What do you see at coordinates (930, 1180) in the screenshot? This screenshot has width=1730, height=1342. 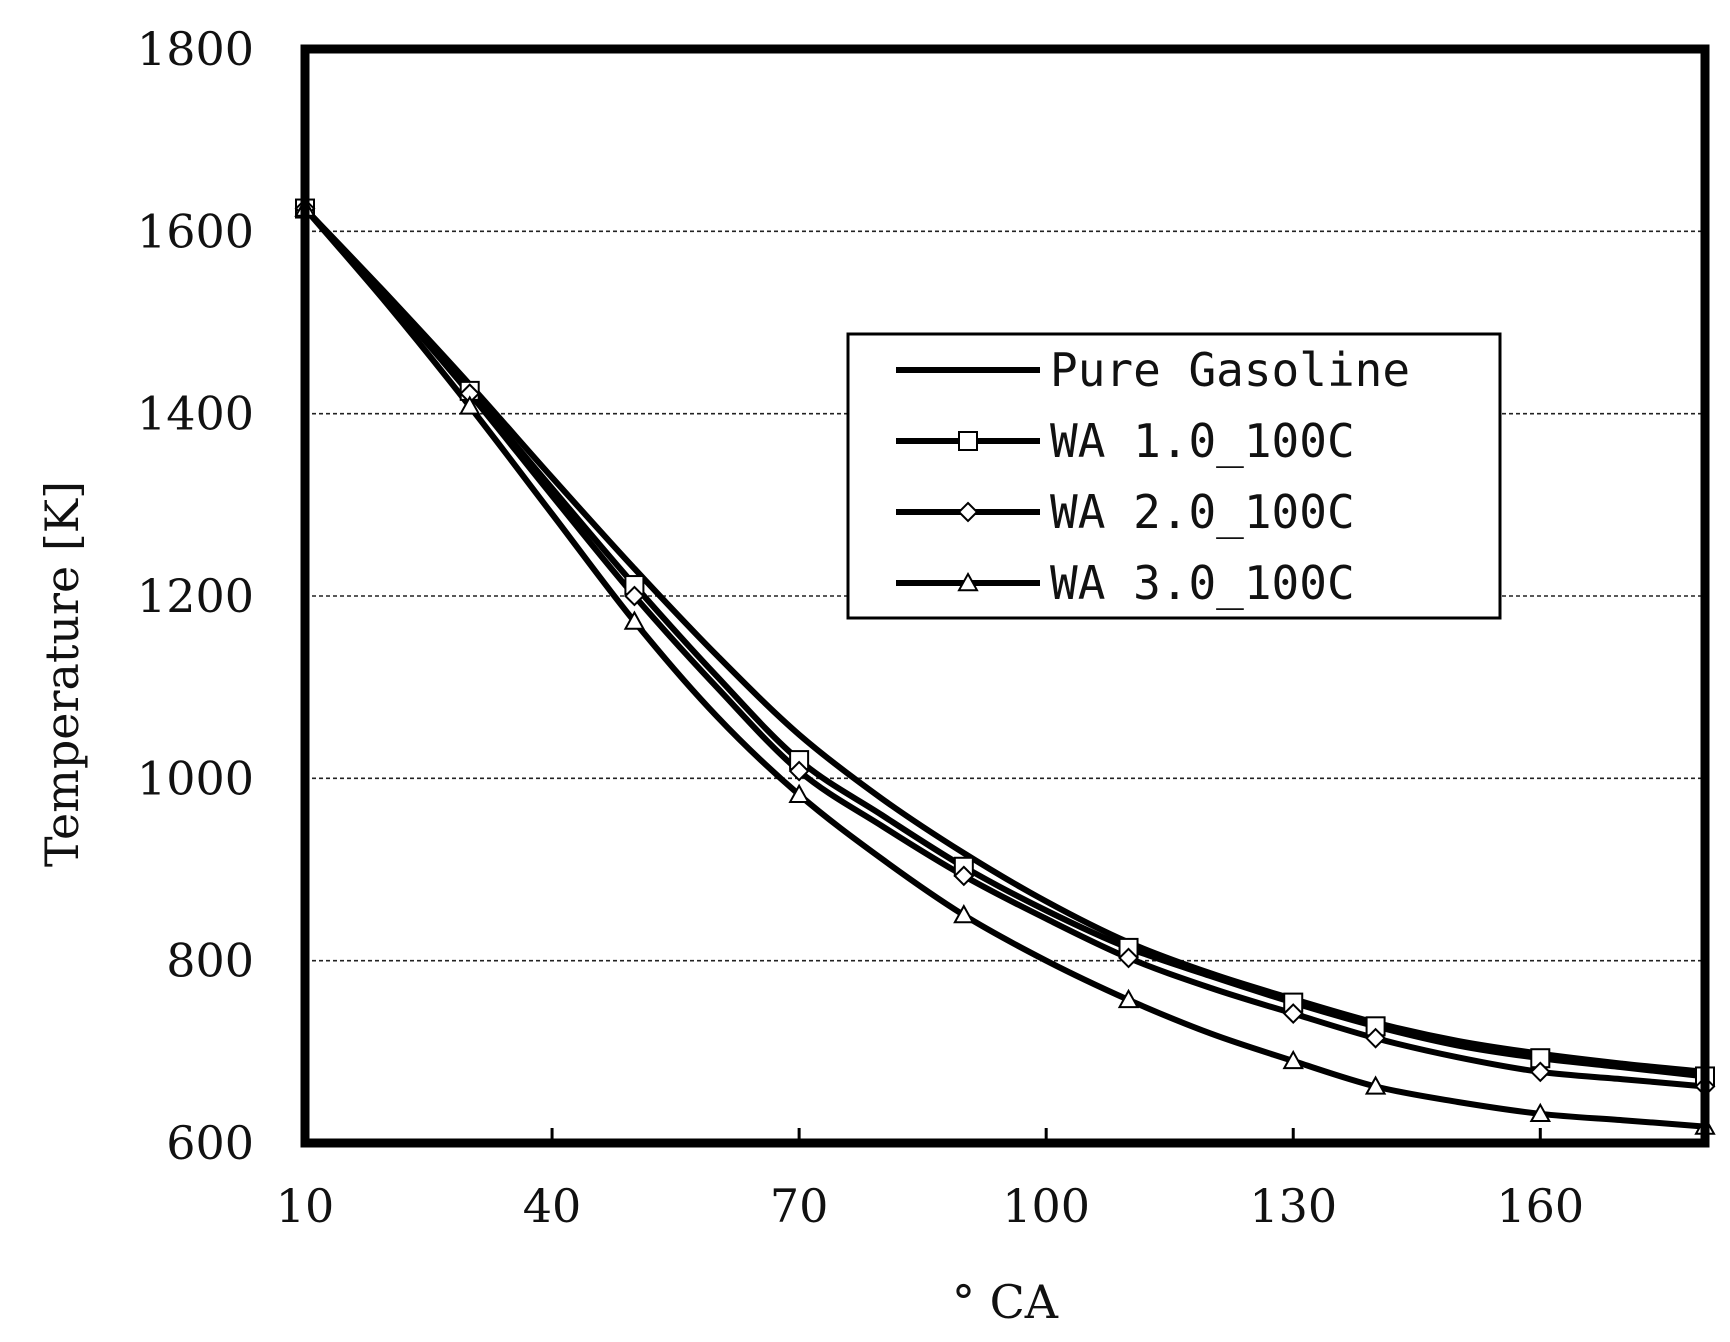 I see `x-axis-ticks: 10 40 70 100 130 160` at bounding box center [930, 1180].